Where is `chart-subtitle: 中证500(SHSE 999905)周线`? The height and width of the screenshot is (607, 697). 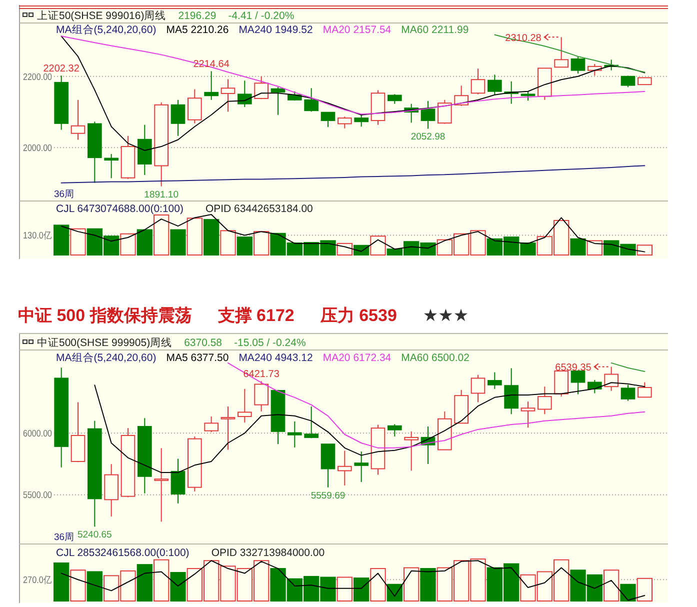
chart-subtitle: 中证500(SHSE 999905)周线 is located at coordinates (104, 342).